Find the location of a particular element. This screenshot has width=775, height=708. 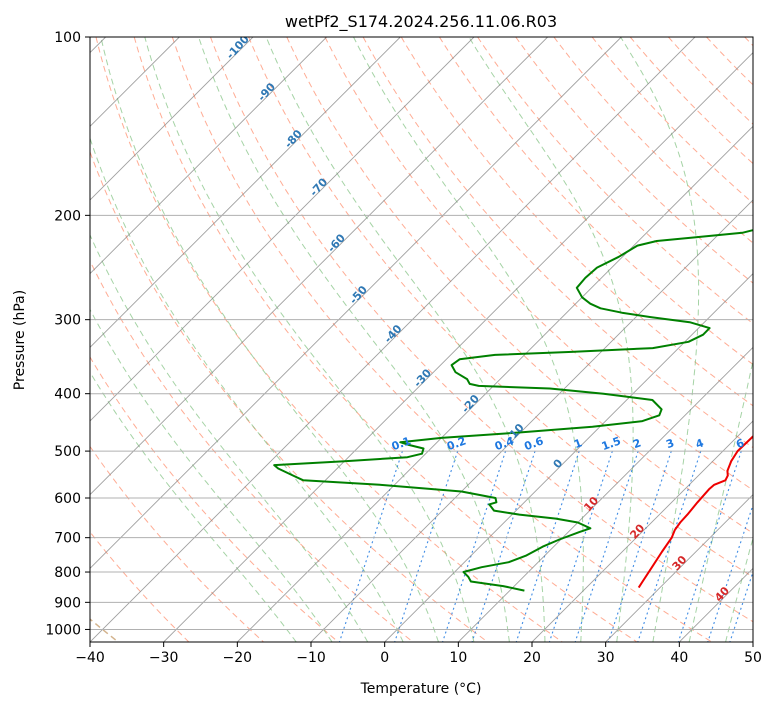

mixing-ratio-label: 1.5 is located at coordinates (611, 443).